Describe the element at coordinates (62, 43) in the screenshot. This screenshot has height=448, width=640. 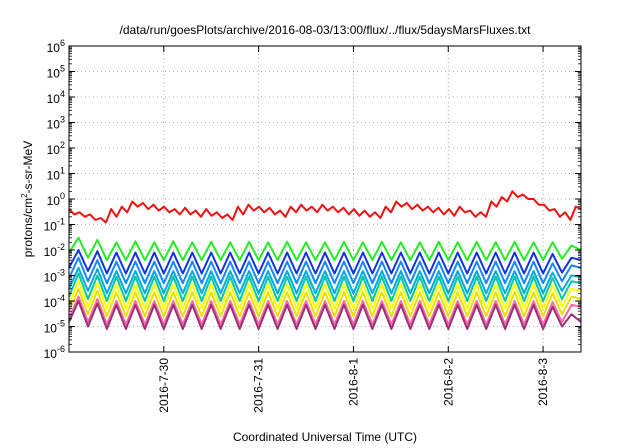
I see `y-tick-label-exponent: 6` at that location.